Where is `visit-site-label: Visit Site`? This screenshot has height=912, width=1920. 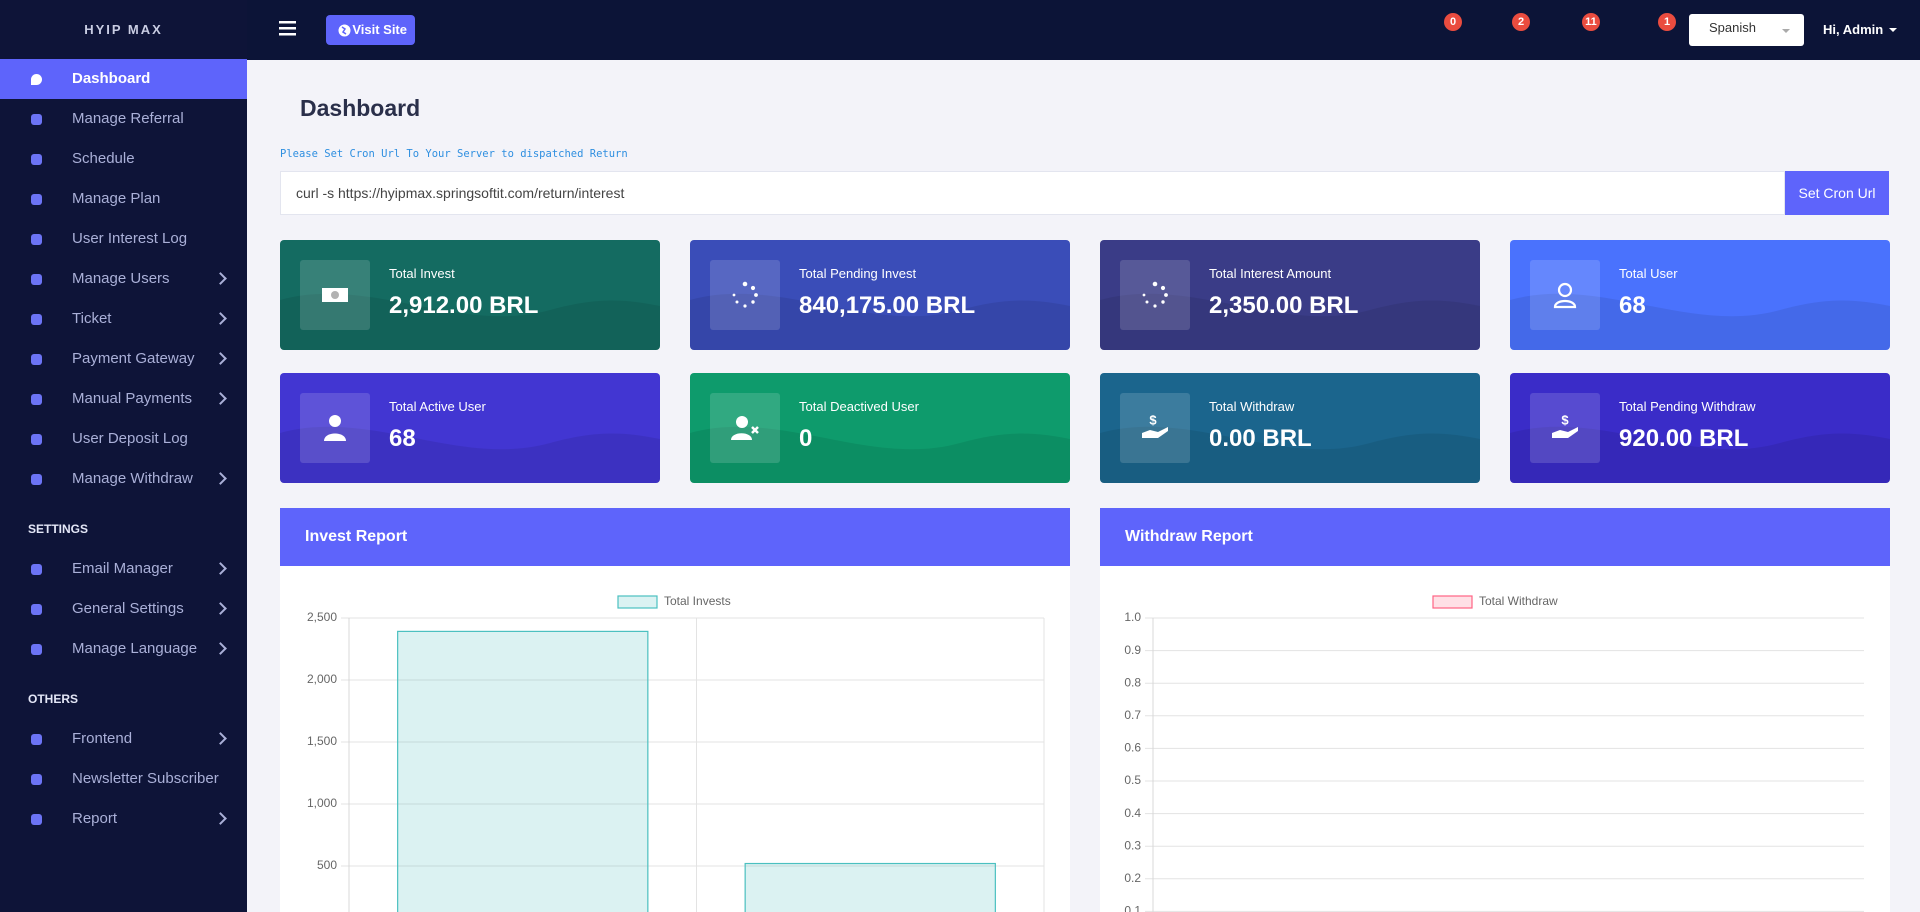
visit-site-label: Visit Site is located at coordinates (379, 29).